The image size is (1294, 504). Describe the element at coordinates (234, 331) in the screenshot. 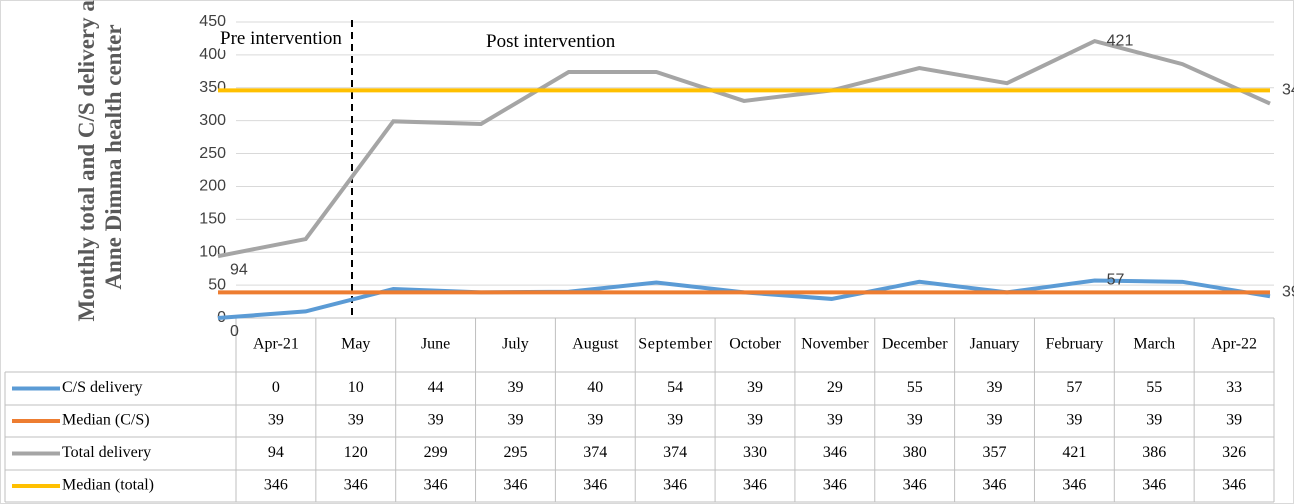

I see `data-label: 0` at that location.